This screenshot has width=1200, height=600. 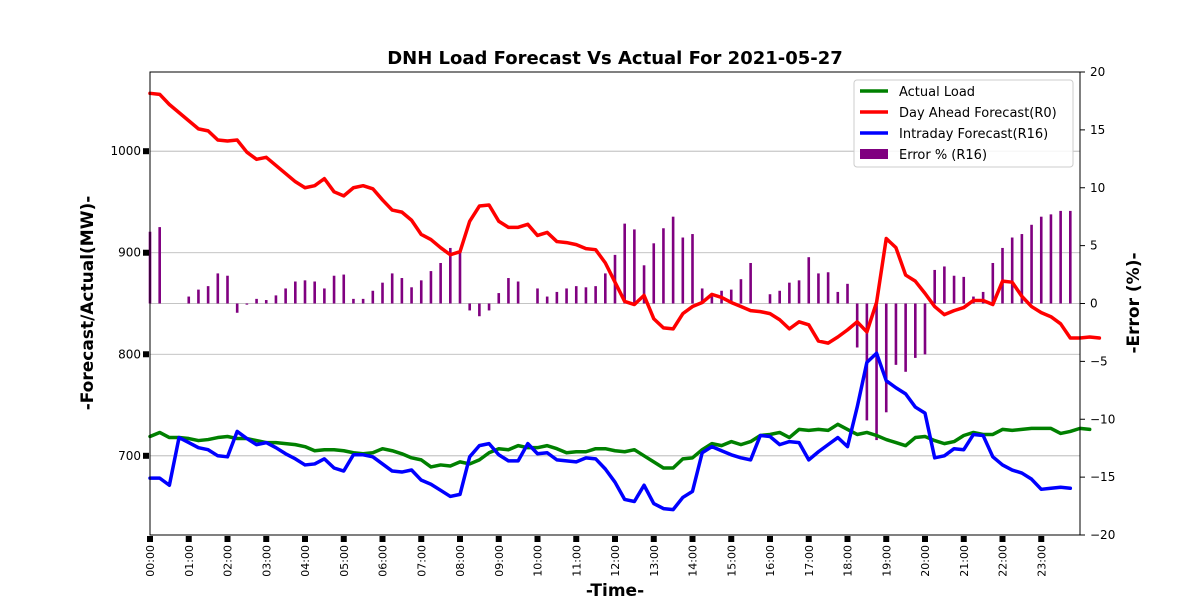 What do you see at coordinates (1102, 535) in the screenshot?
I see `y2-tick-label: −20` at bounding box center [1102, 535].